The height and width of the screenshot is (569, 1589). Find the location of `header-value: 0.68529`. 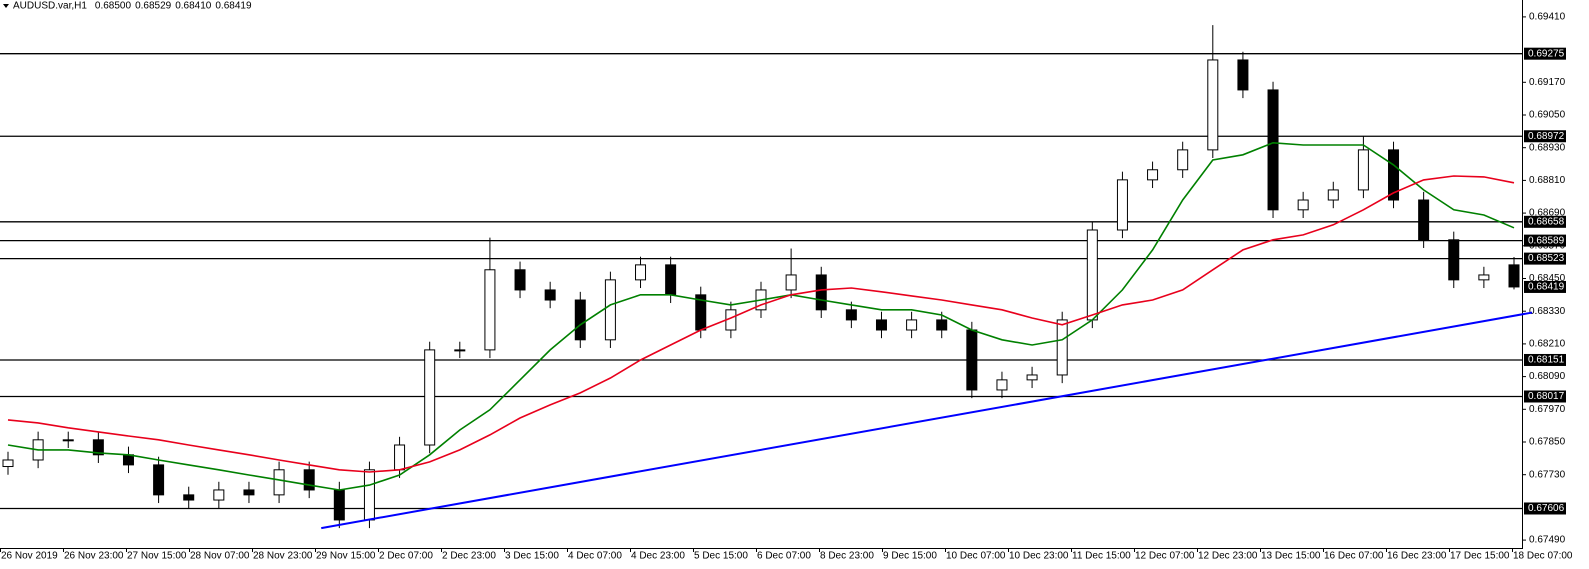

header-value: 0.68529 is located at coordinates (153, 6).